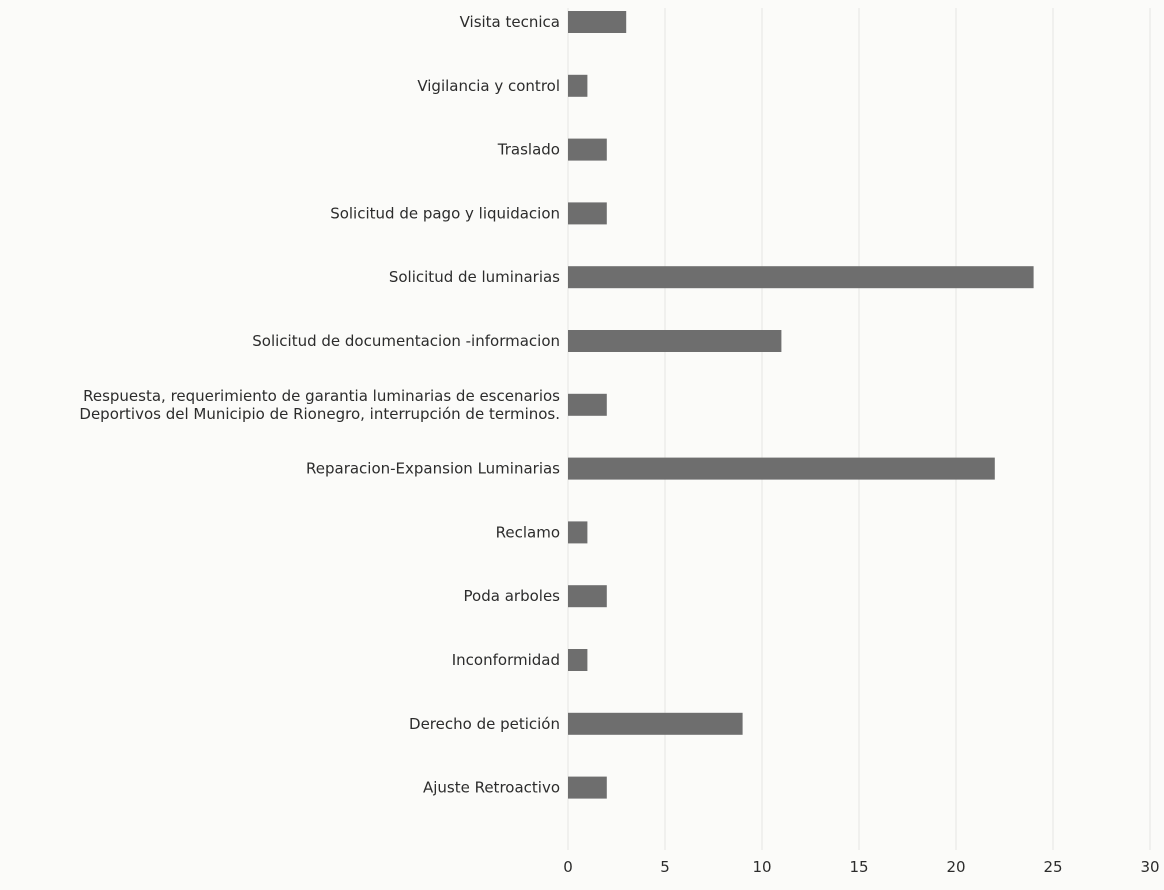 The image size is (1164, 890). What do you see at coordinates (665, 867) in the screenshot?
I see `x-tick-label: 5` at bounding box center [665, 867].